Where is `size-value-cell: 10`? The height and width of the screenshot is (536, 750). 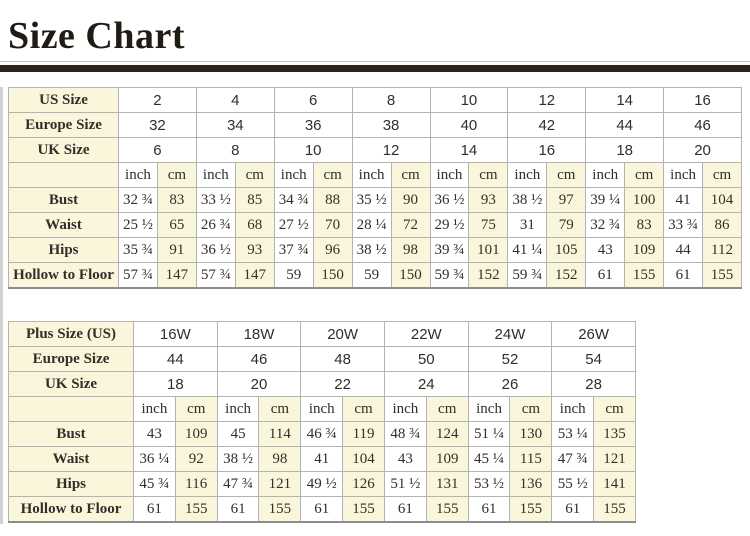 size-value-cell: 10 is located at coordinates (313, 150).